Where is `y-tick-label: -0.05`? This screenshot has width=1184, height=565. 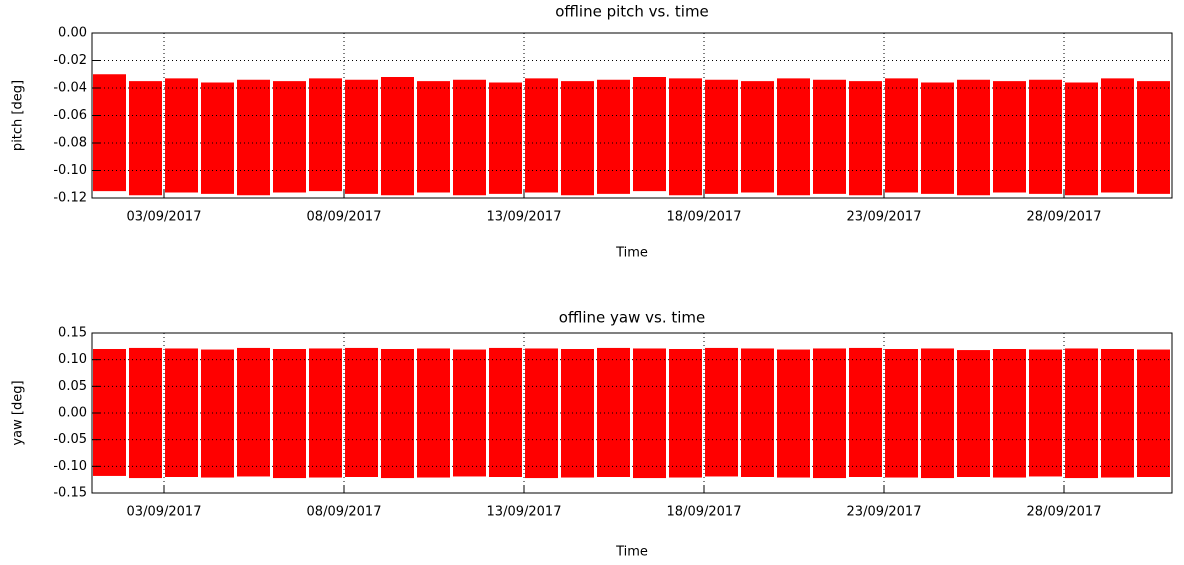 y-tick-label: -0.05 is located at coordinates (70, 439).